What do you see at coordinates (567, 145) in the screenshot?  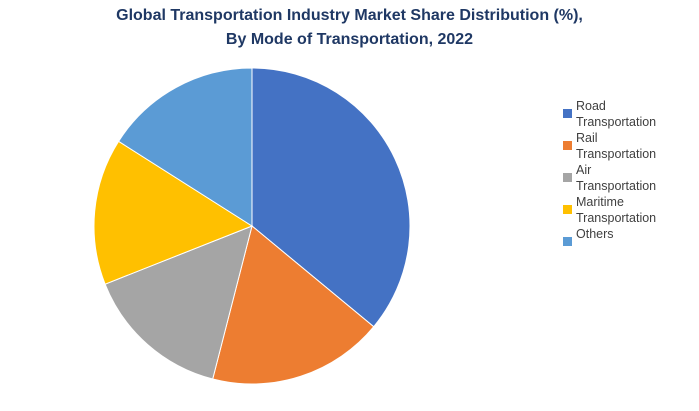 I see `legend-swatch-rail` at bounding box center [567, 145].